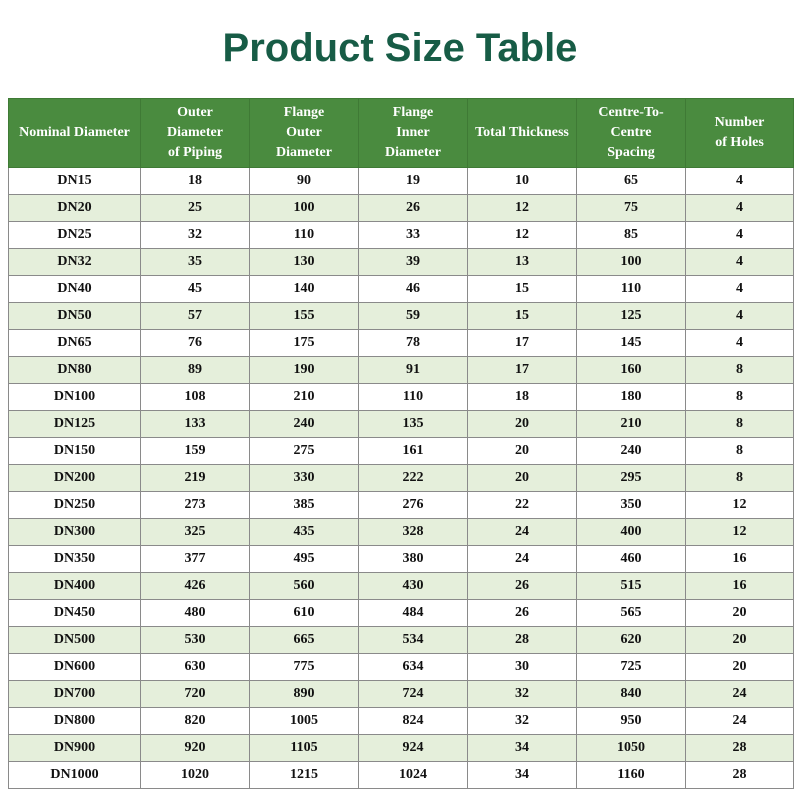 The image size is (800, 800). I want to click on table-row: DN15 18 90 19 10 65 4, so click(401, 181).